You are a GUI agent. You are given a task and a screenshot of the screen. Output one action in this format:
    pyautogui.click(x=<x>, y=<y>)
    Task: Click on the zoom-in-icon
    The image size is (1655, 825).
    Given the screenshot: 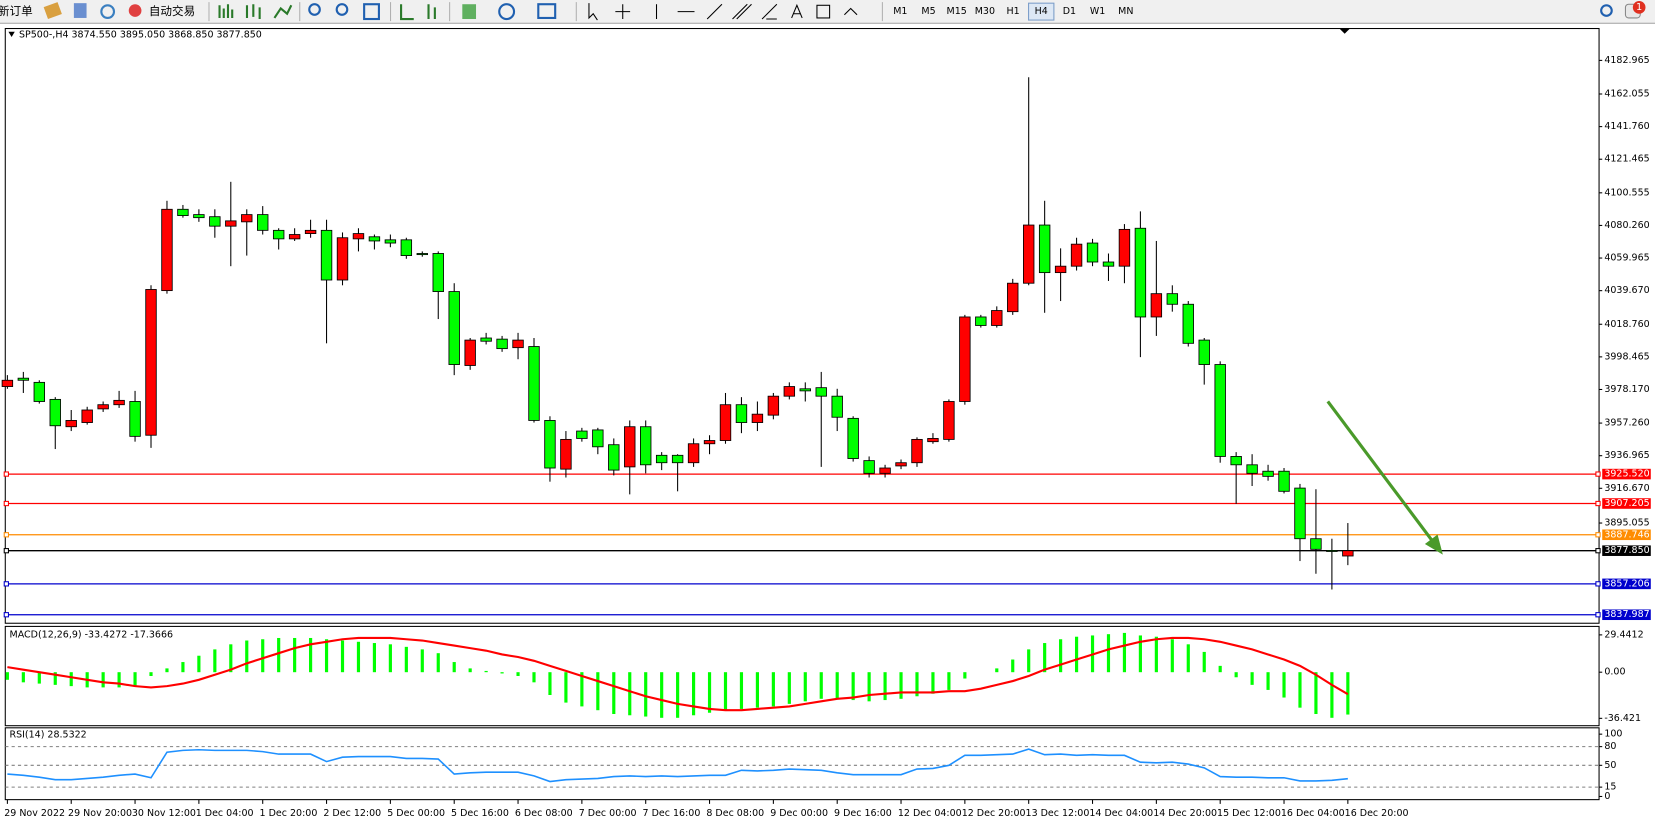 What is the action you would take?
    pyautogui.click(x=314, y=9)
    